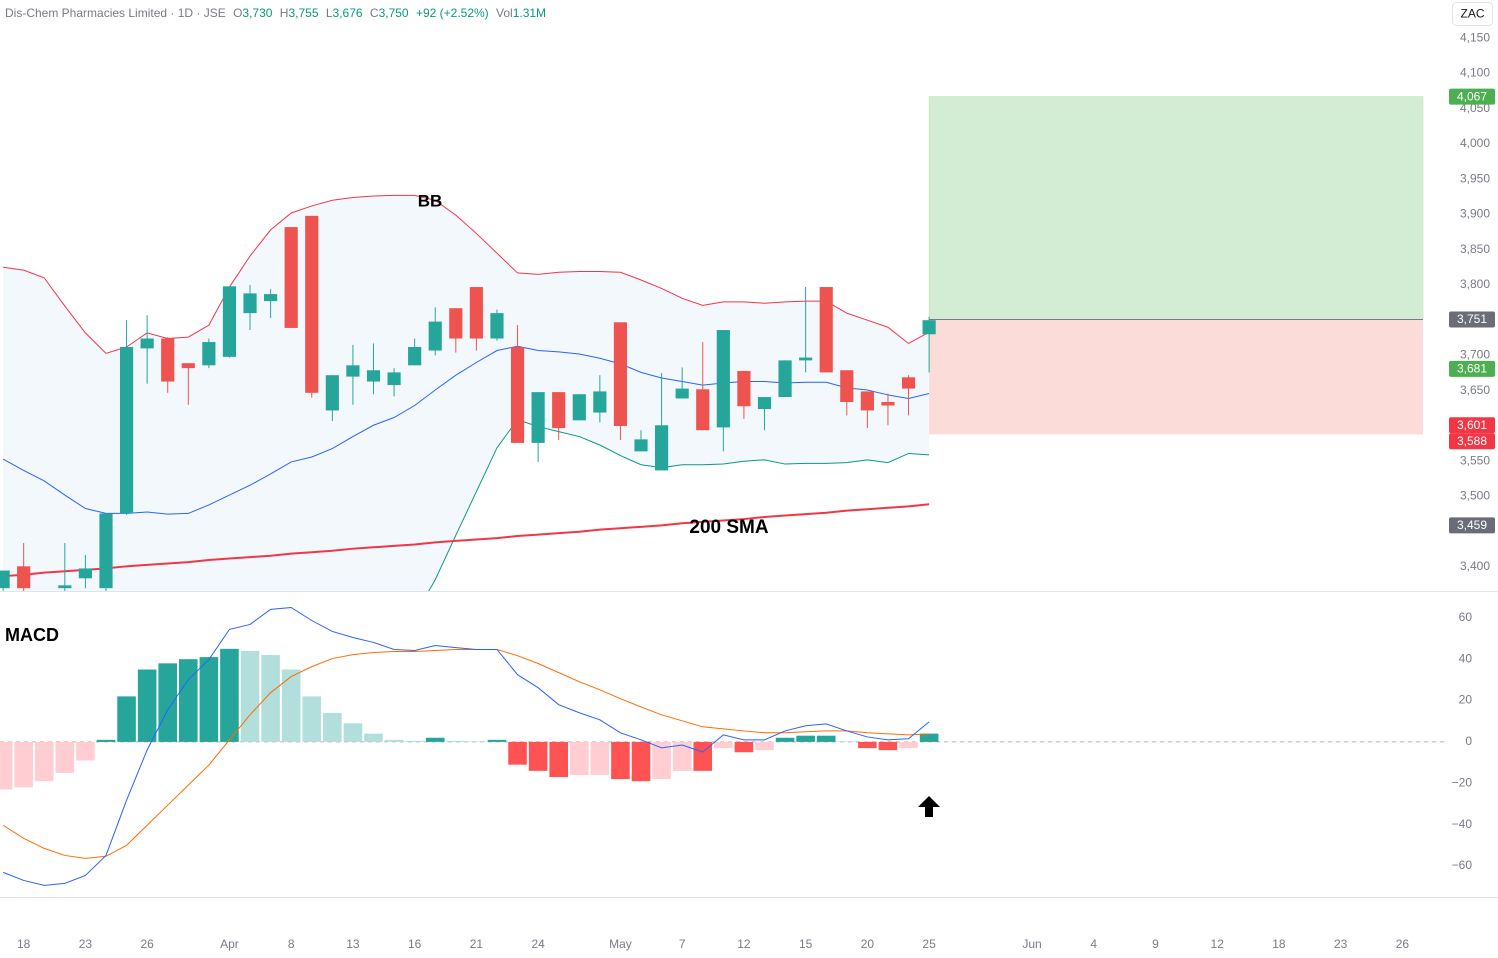  What do you see at coordinates (452, 13) in the screenshot?
I see `change: +92 (+2.52%)` at bounding box center [452, 13].